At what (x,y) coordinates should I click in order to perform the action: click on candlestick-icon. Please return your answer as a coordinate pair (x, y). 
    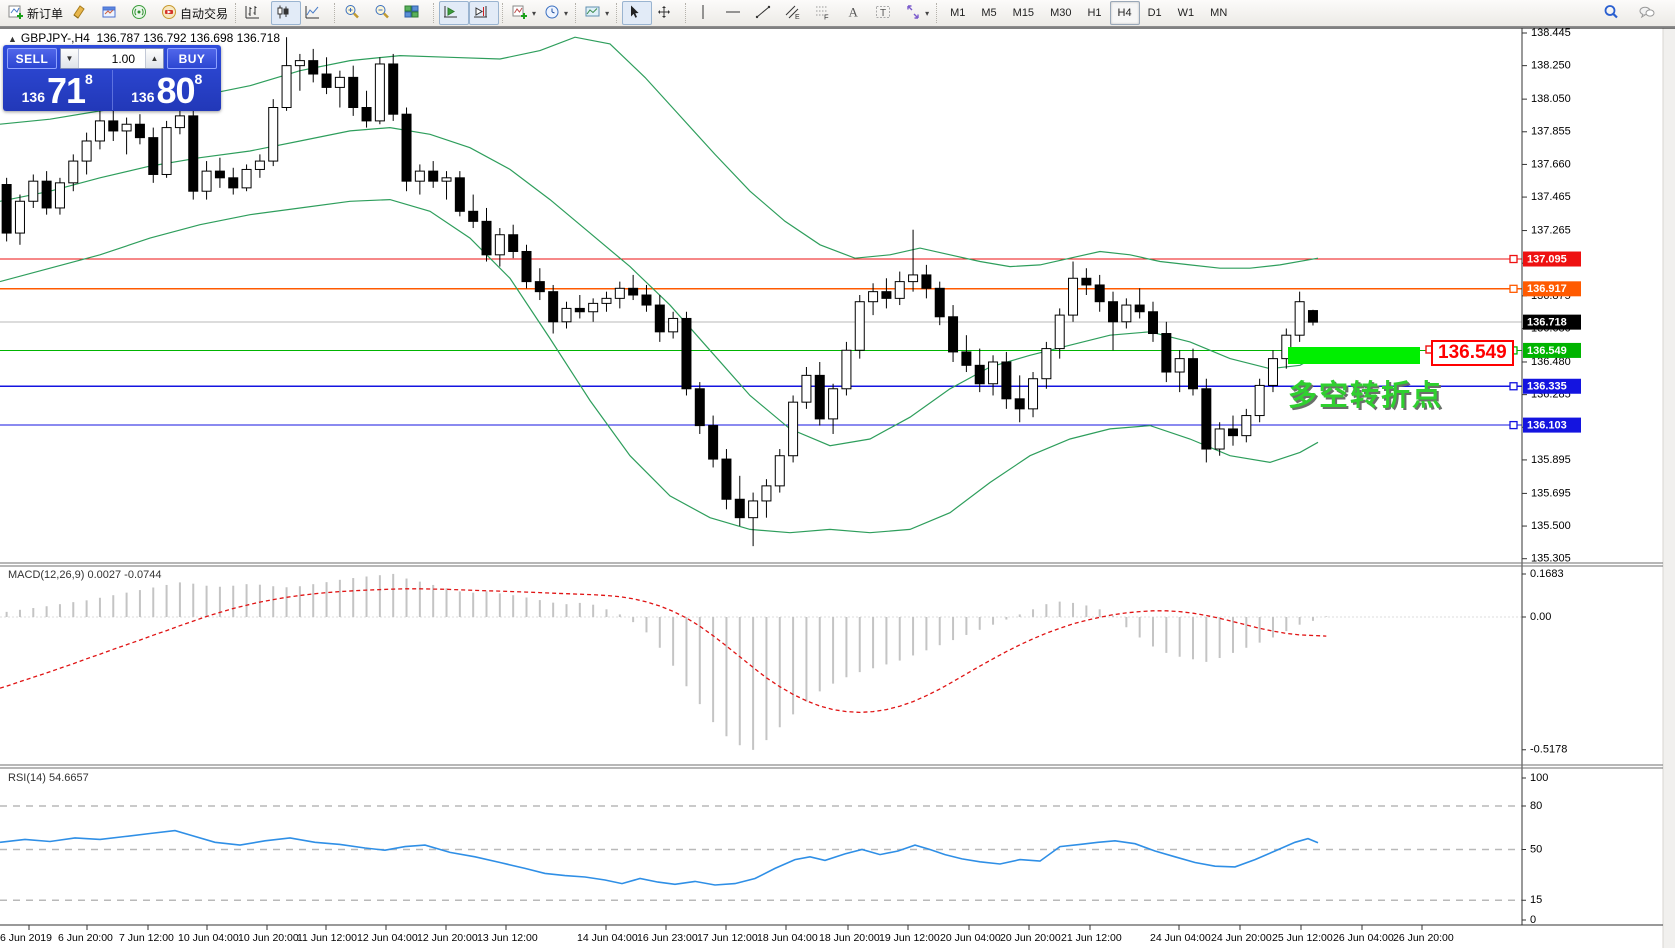
    Looking at the image, I should click on (283, 13).